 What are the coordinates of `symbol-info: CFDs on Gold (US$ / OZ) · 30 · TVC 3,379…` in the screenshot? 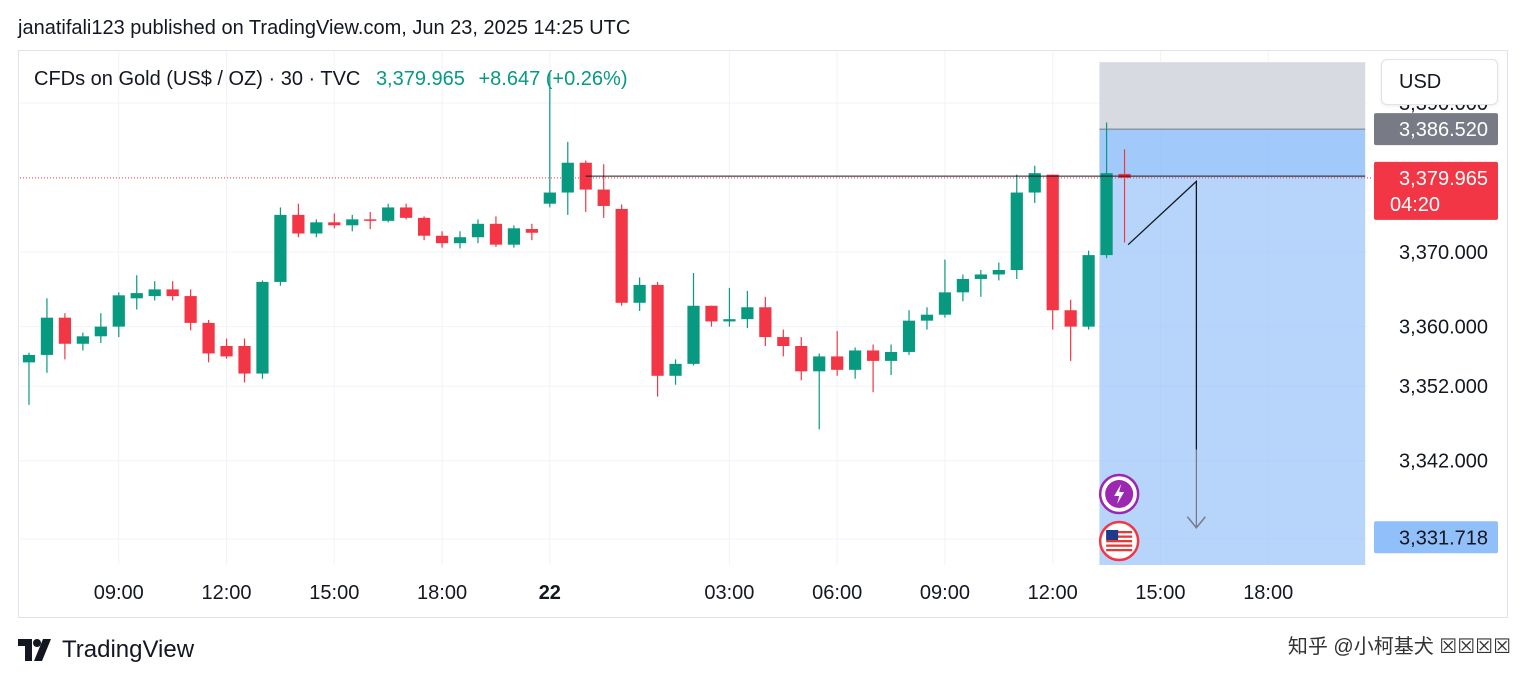 It's located at (330, 79).